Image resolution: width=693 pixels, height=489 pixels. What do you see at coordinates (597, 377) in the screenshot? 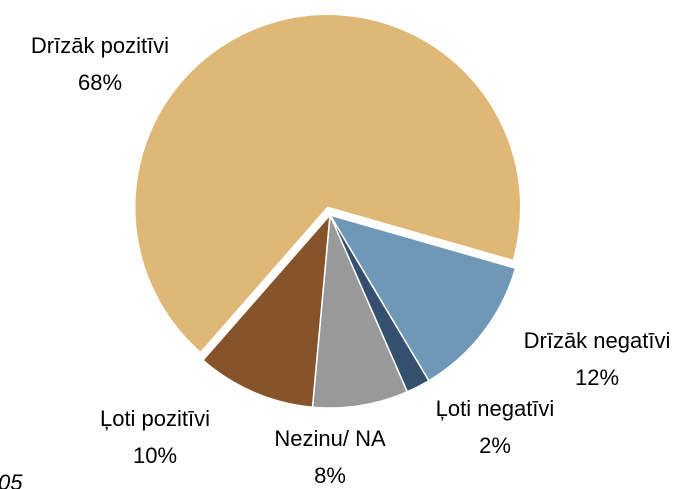
I see `slice-value-label: 12%` at bounding box center [597, 377].